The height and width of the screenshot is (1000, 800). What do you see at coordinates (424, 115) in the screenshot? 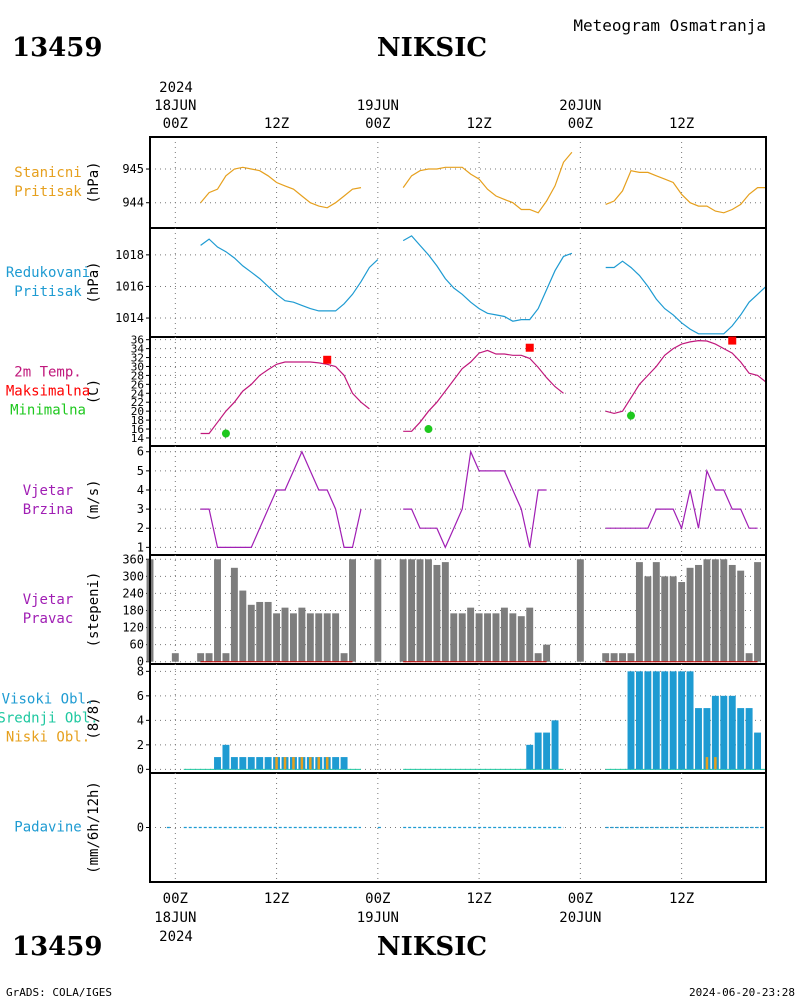
I see `time-ticks-top: 00Z 18JUN 12Z 00Z 19JUN 12Z 00Z 20JUN 12Z` at bounding box center [424, 115].